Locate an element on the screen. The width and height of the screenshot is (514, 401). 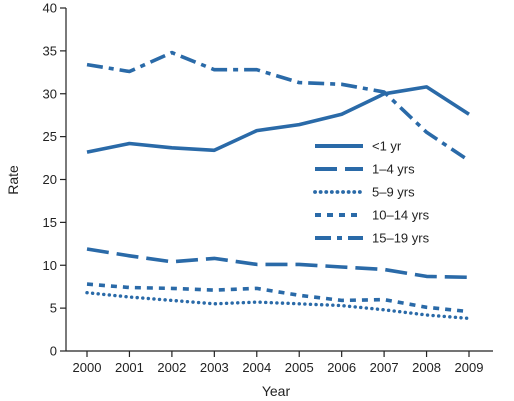
y-tick-label: 40 is located at coordinates (50, 8).